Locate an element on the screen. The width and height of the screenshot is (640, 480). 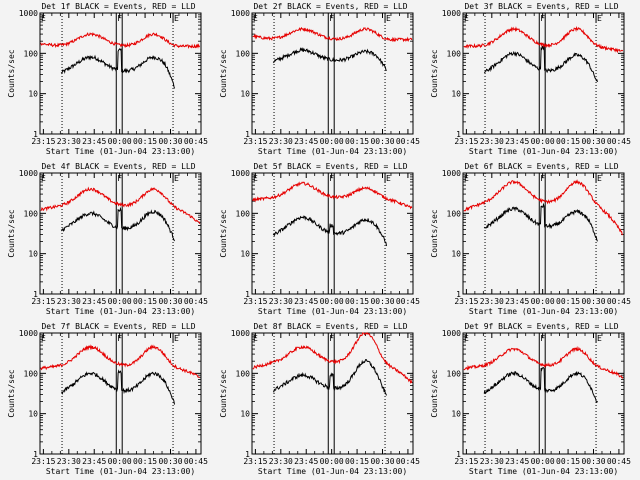
panel-title: Det 3f BLACK = Events, RED = LLD is located at coordinates (541, 6).